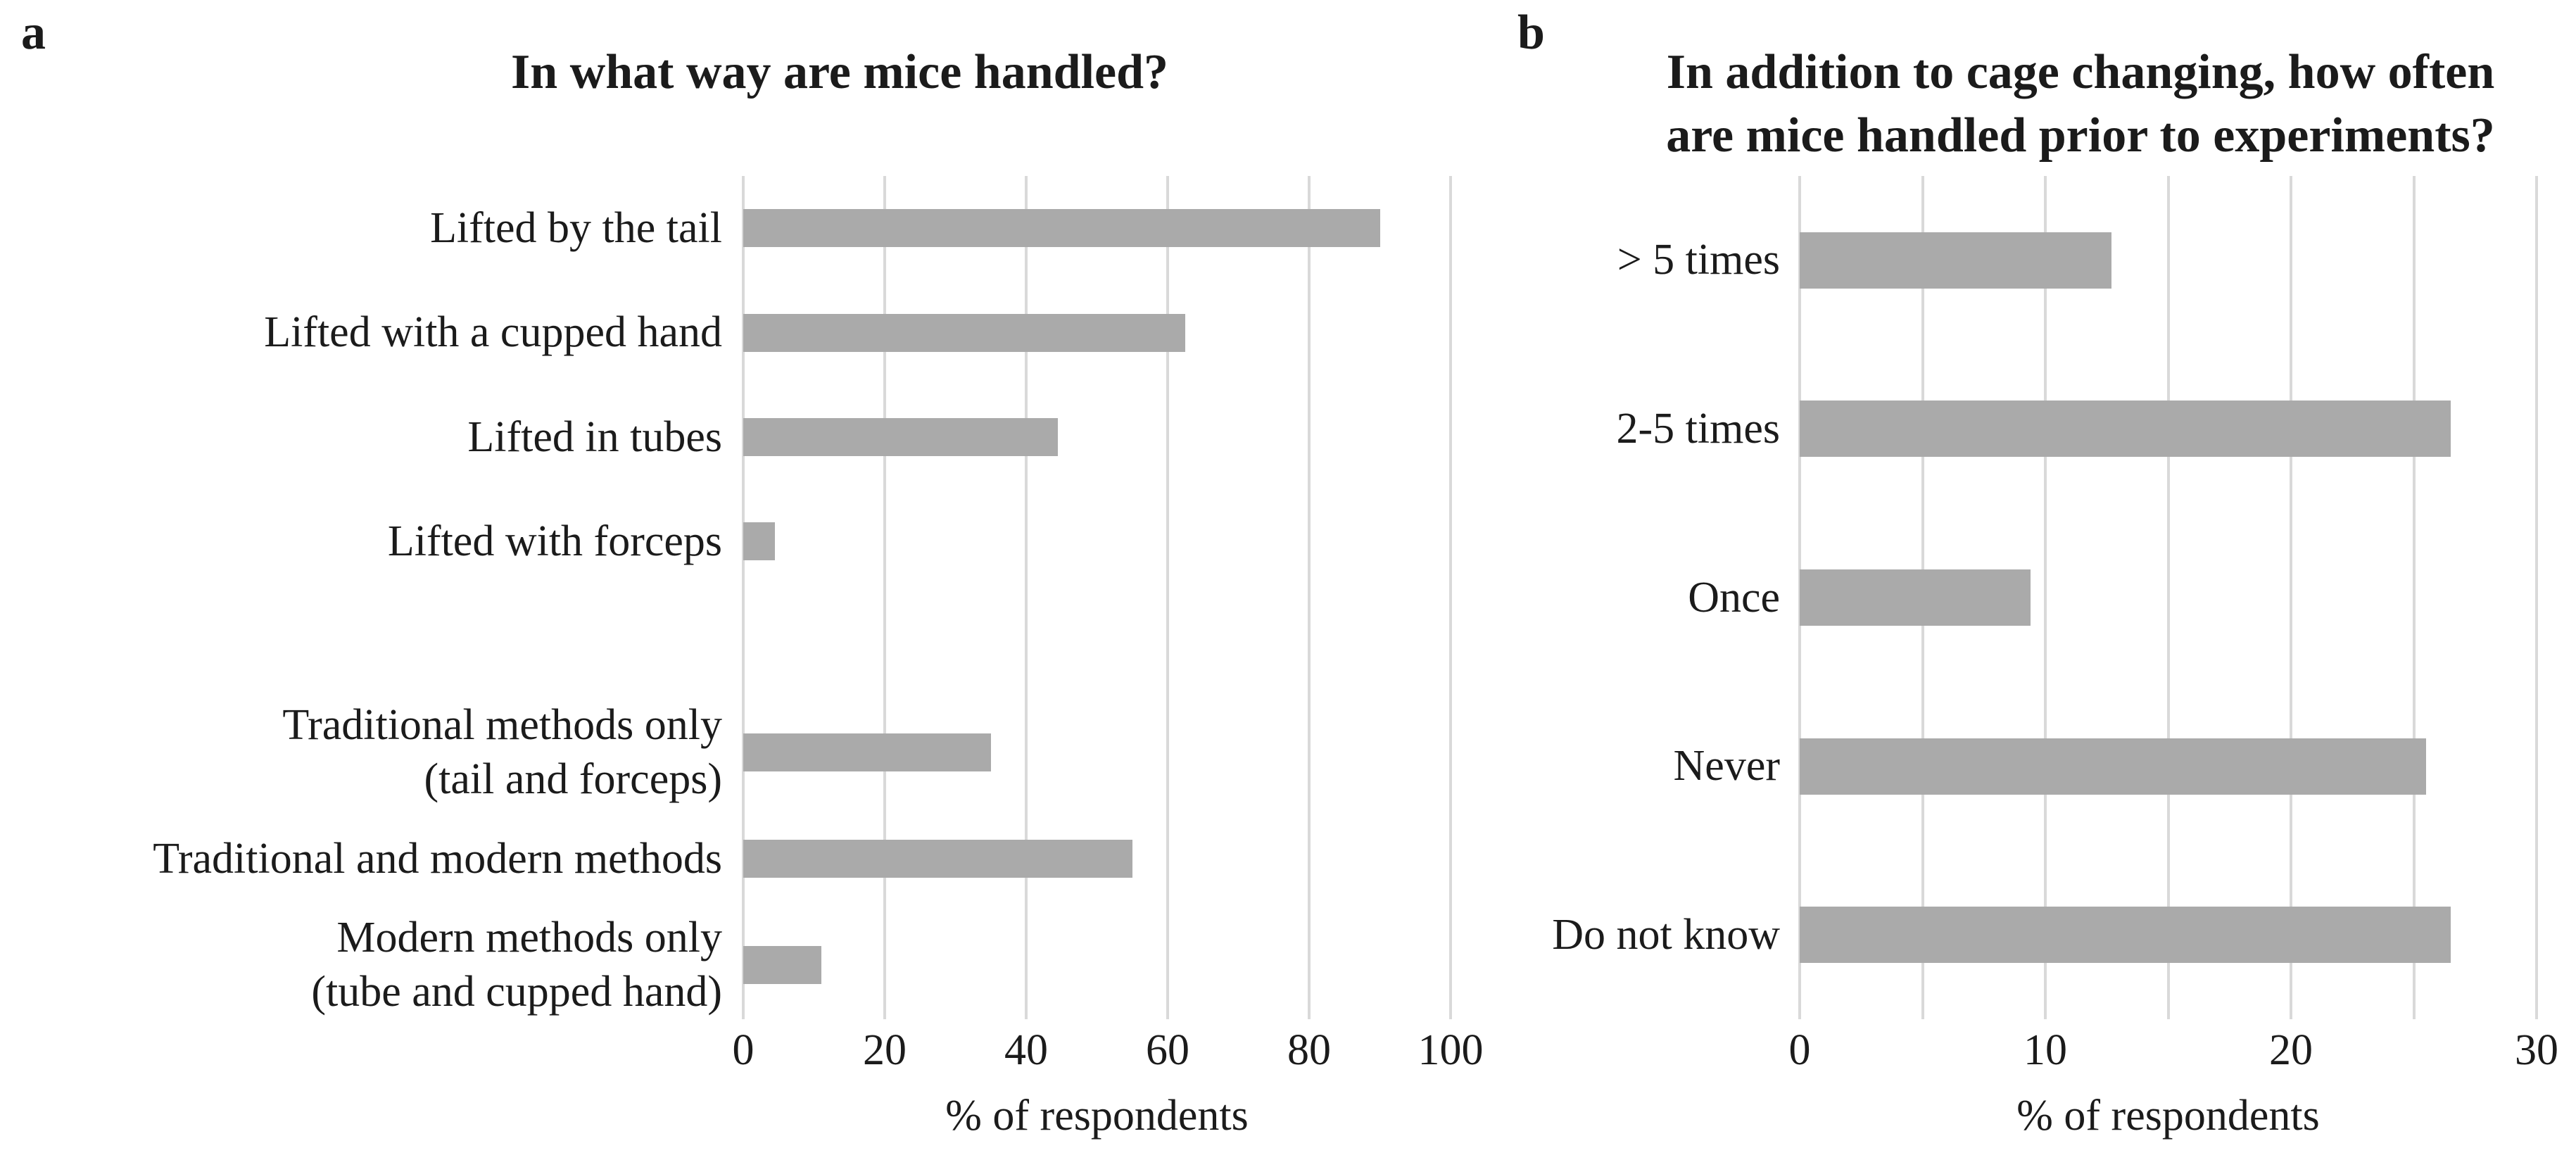 This screenshot has width=2576, height=1160. I want to click on category-label: Do not know, so click(1666, 934).